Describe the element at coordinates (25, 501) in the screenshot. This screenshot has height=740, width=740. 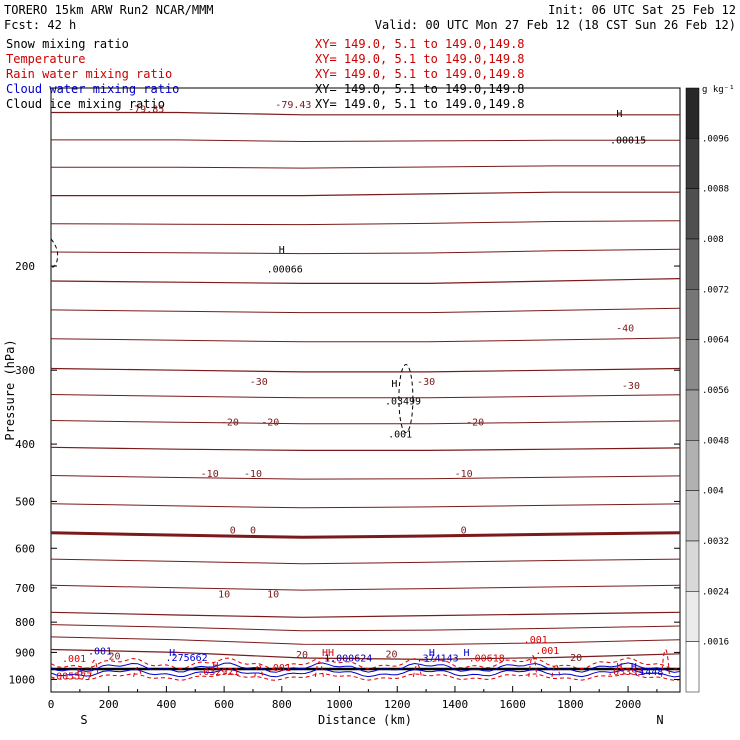
I see `y-tick-label: 500` at that location.